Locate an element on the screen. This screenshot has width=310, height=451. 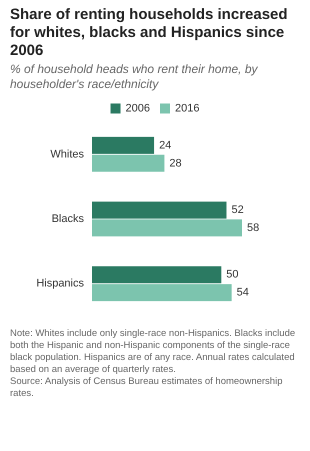
chart-subtitle: % of household heads who rent their home, by householder's race/ethnicity is located at coordinates (134, 77).